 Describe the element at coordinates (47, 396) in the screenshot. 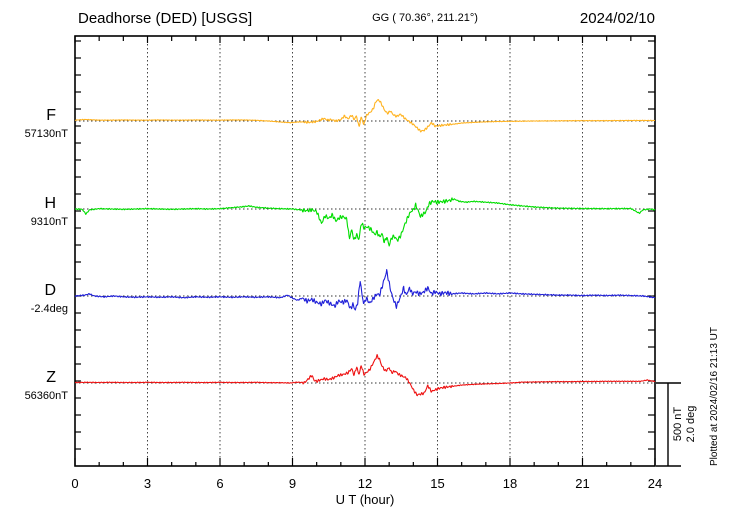

I see `channel-value-Z: 56360nT` at that location.